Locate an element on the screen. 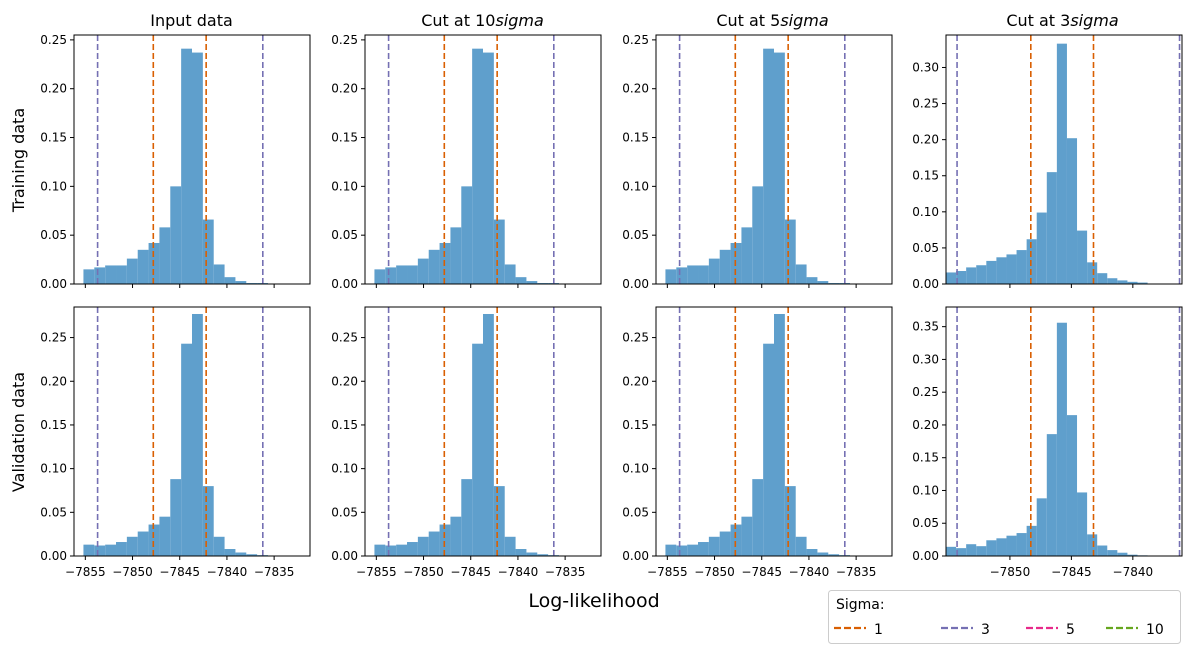 This screenshot has width=1191, height=653. y-tick-label: 0.30 is located at coordinates (925, 359).